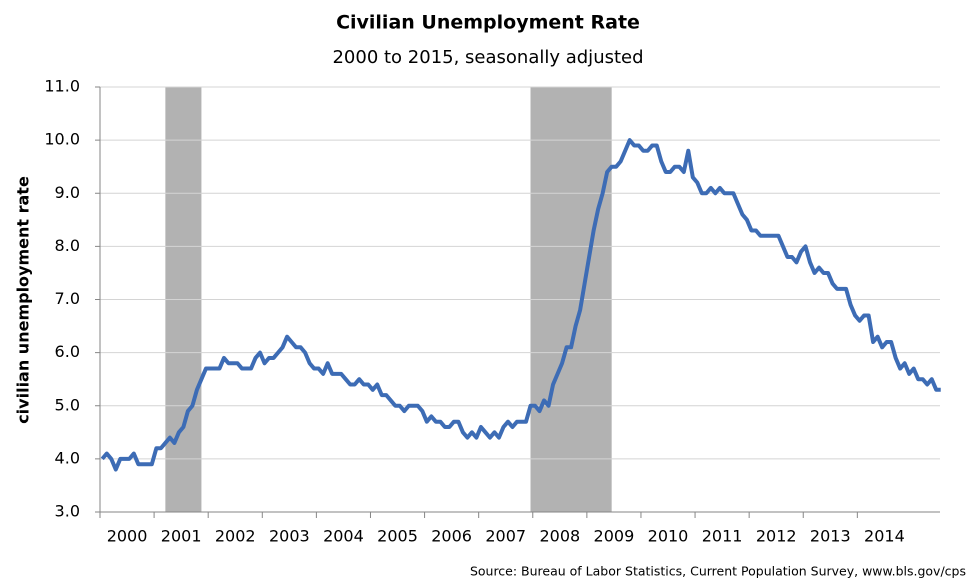 The image size is (975, 586). What do you see at coordinates (451, 536) in the screenshot?
I see `x-tick-label: 2006` at bounding box center [451, 536].